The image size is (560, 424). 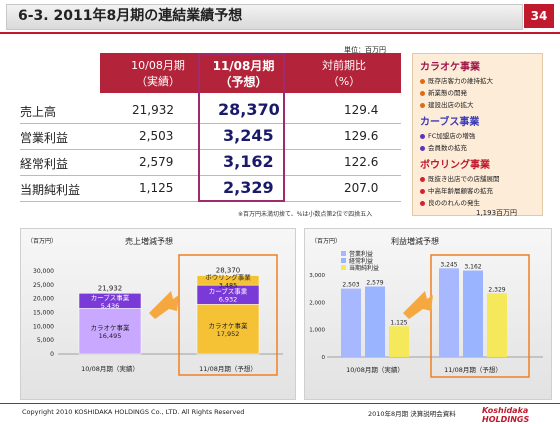 I want to click on row-label: 営業利益, so click(x=44, y=138).